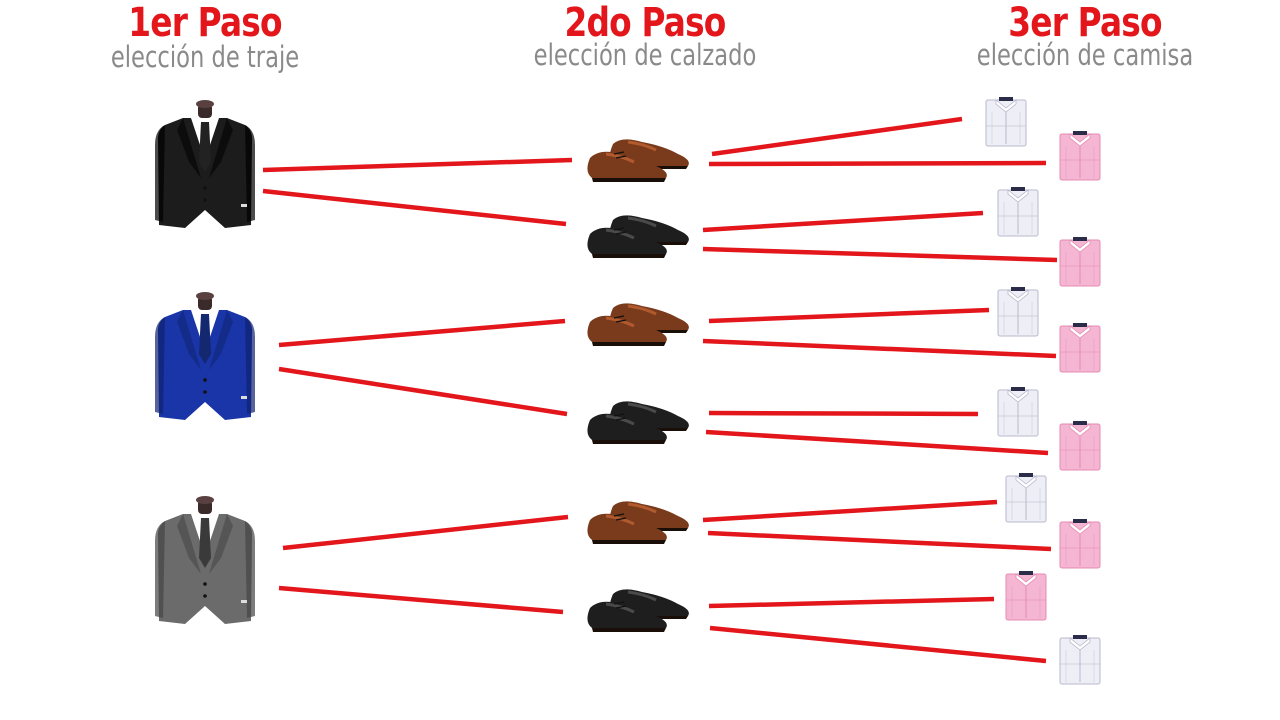  Describe the element at coordinates (205, 57) in the screenshot. I see `step-1-subtitle: elección de traje` at that location.